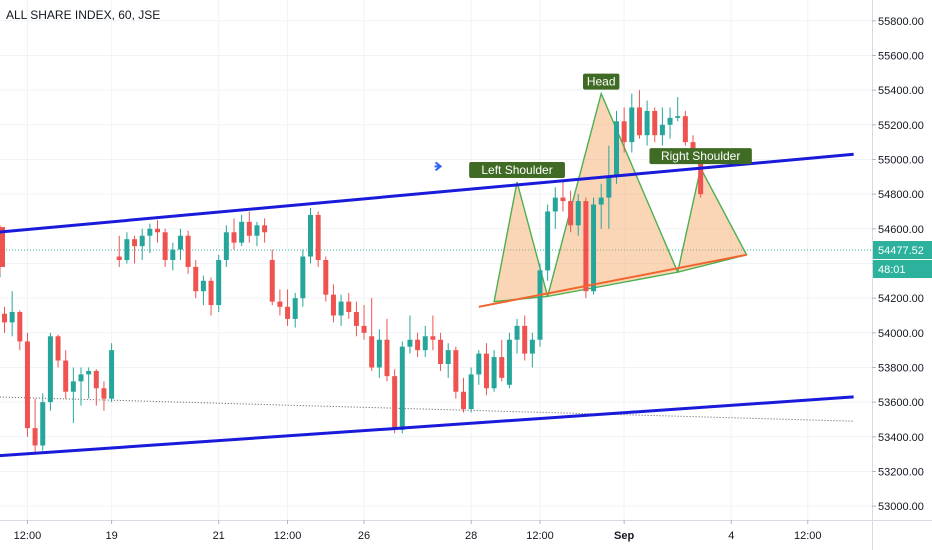 The width and height of the screenshot is (932, 550). Describe the element at coordinates (427, 409) in the screenshot. I see `trendline-reference-dotted` at that location.